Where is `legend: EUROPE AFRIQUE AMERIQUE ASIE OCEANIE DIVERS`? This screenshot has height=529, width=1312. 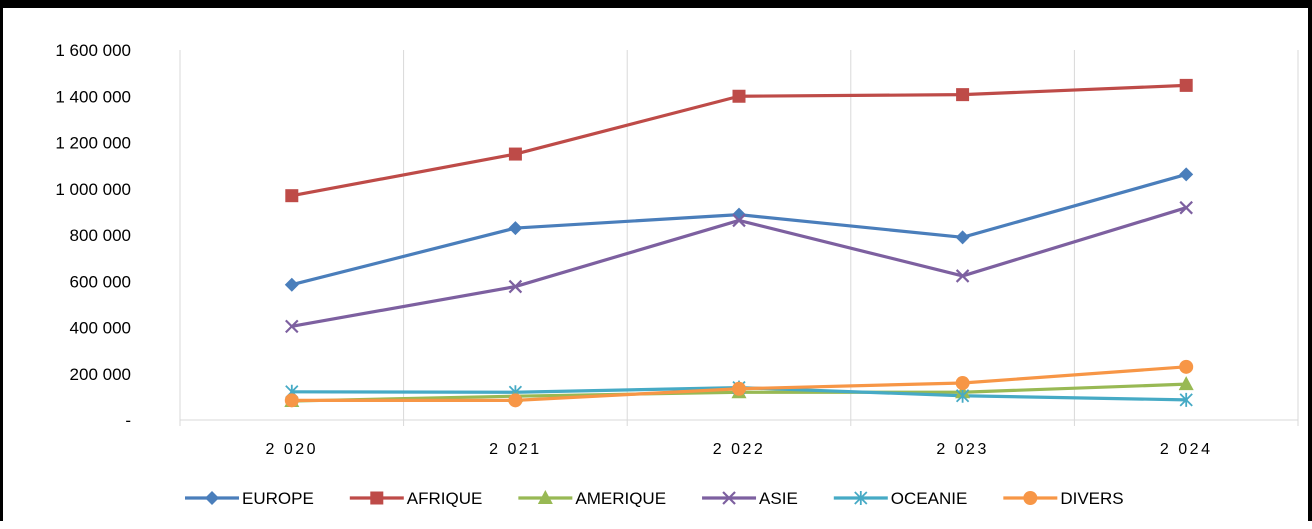 legend: EUROPE AFRIQUE AMERIQUE ASIE OCEANIE DIVERS is located at coordinates (654, 498).